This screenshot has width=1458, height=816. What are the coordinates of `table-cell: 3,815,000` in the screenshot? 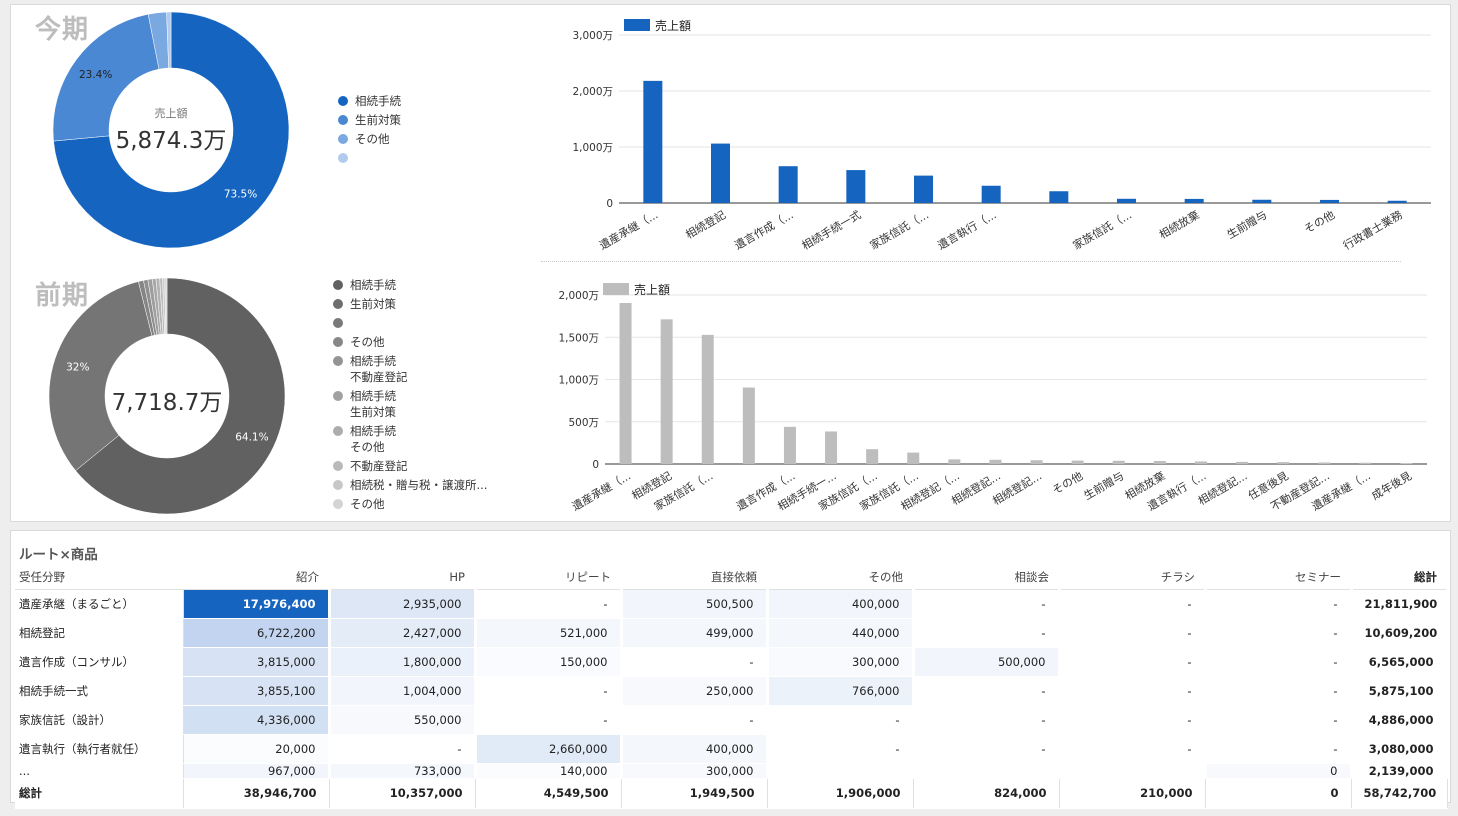 It's located at (257, 662).